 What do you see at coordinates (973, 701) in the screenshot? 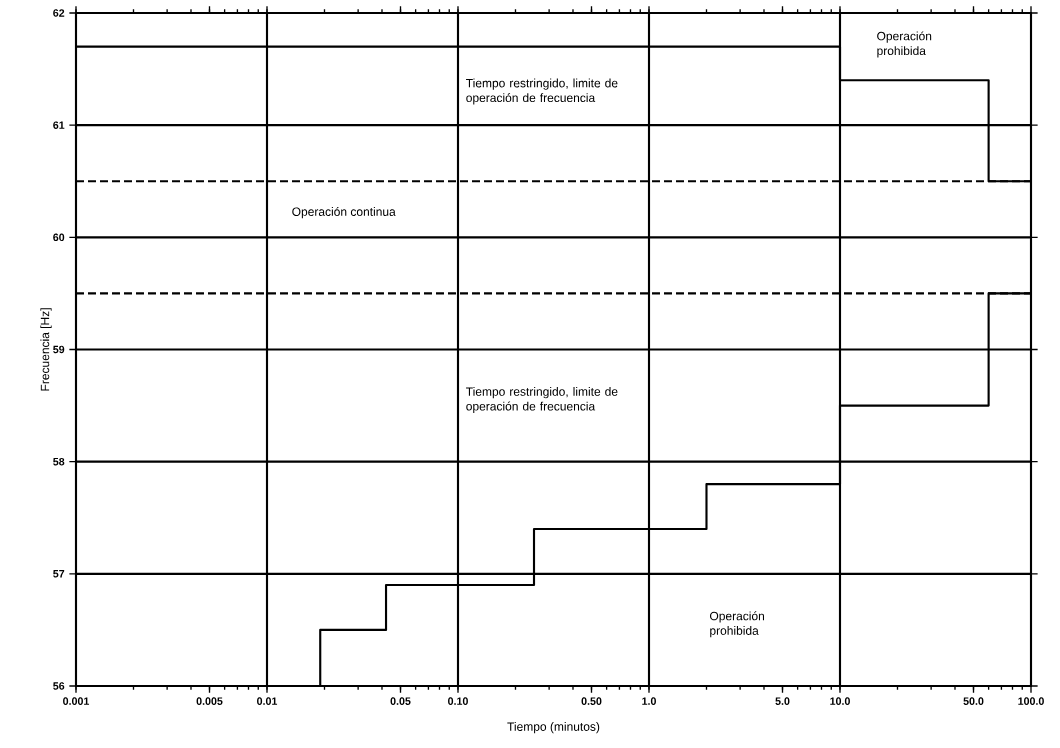
I see `x-tick-label: 50.0` at bounding box center [973, 701].